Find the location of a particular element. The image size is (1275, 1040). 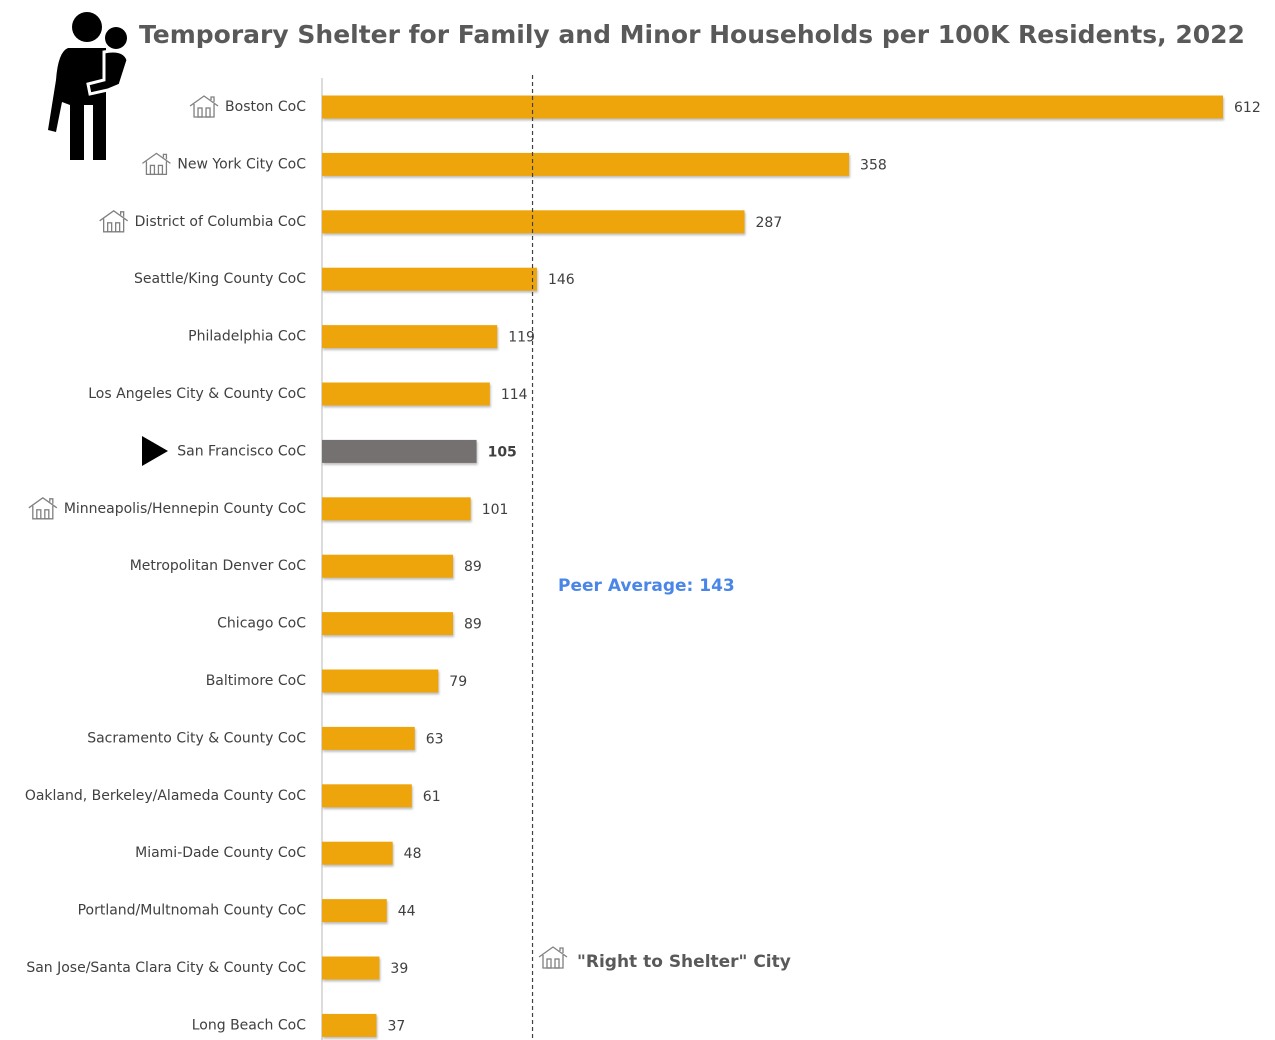

category-label: Philadelphia CoC is located at coordinates (247, 337).